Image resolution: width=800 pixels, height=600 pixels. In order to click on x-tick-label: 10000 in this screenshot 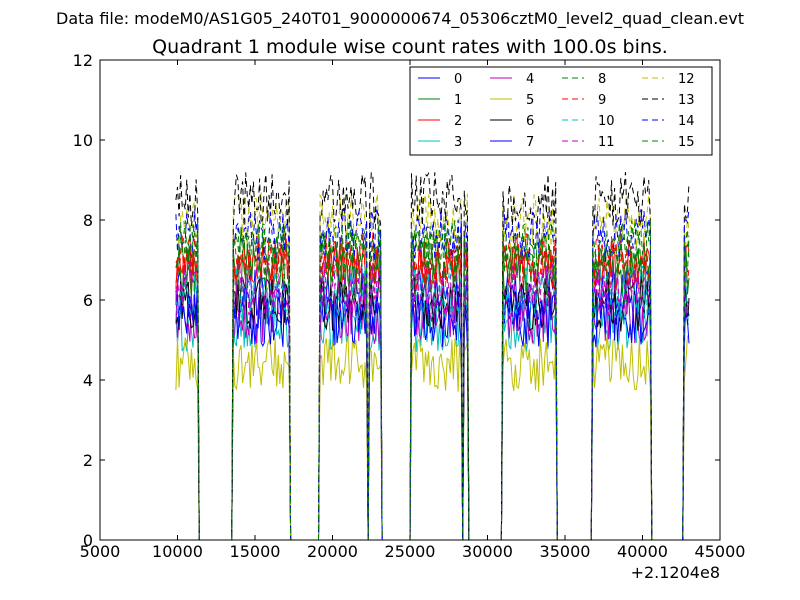, I will do `click(177, 551)`.